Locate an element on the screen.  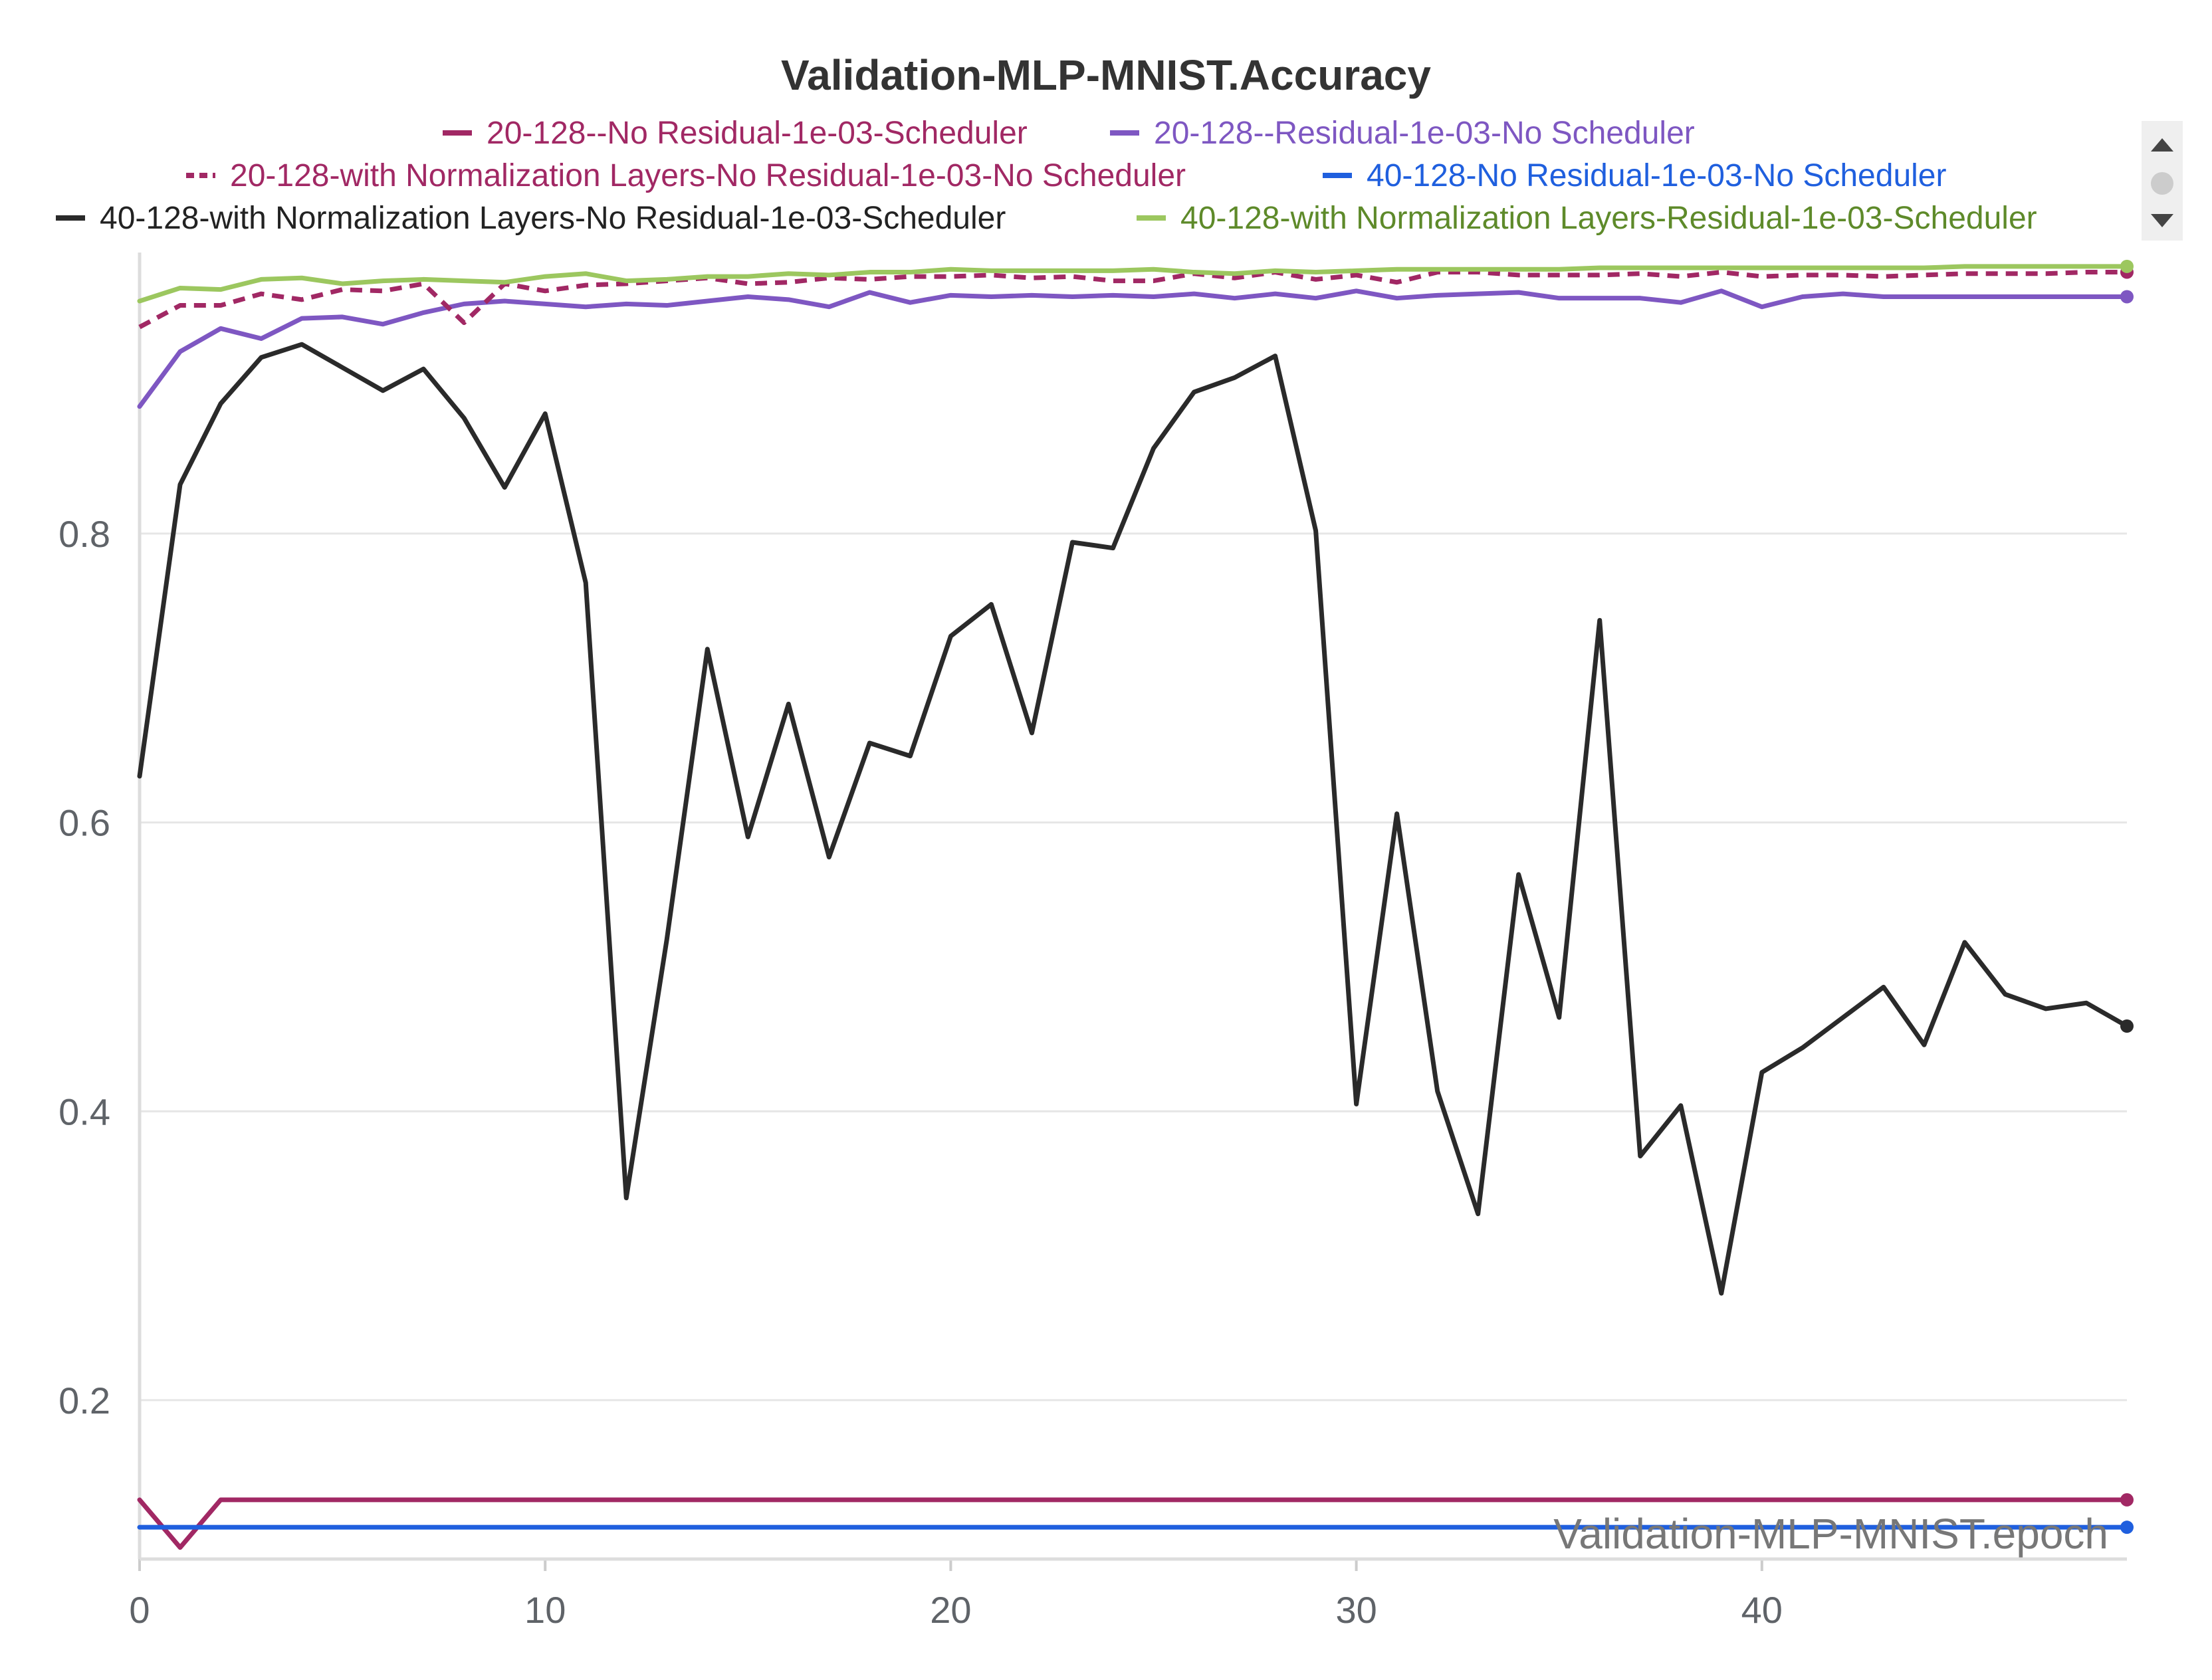
legend-scroll-up-icon is located at coordinates (2162, 145).